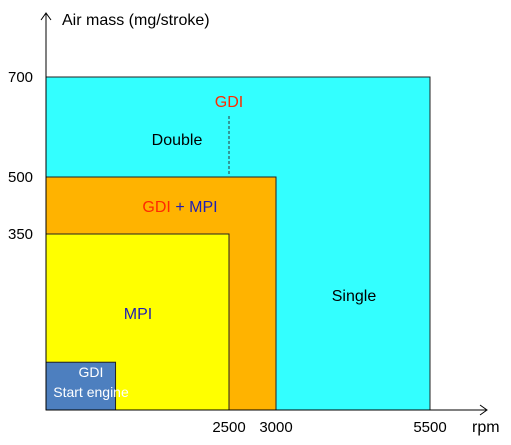 The width and height of the screenshot is (511, 445). What do you see at coordinates (203, 207) in the screenshot?
I see `mpi-mix-text: MPI` at bounding box center [203, 207].